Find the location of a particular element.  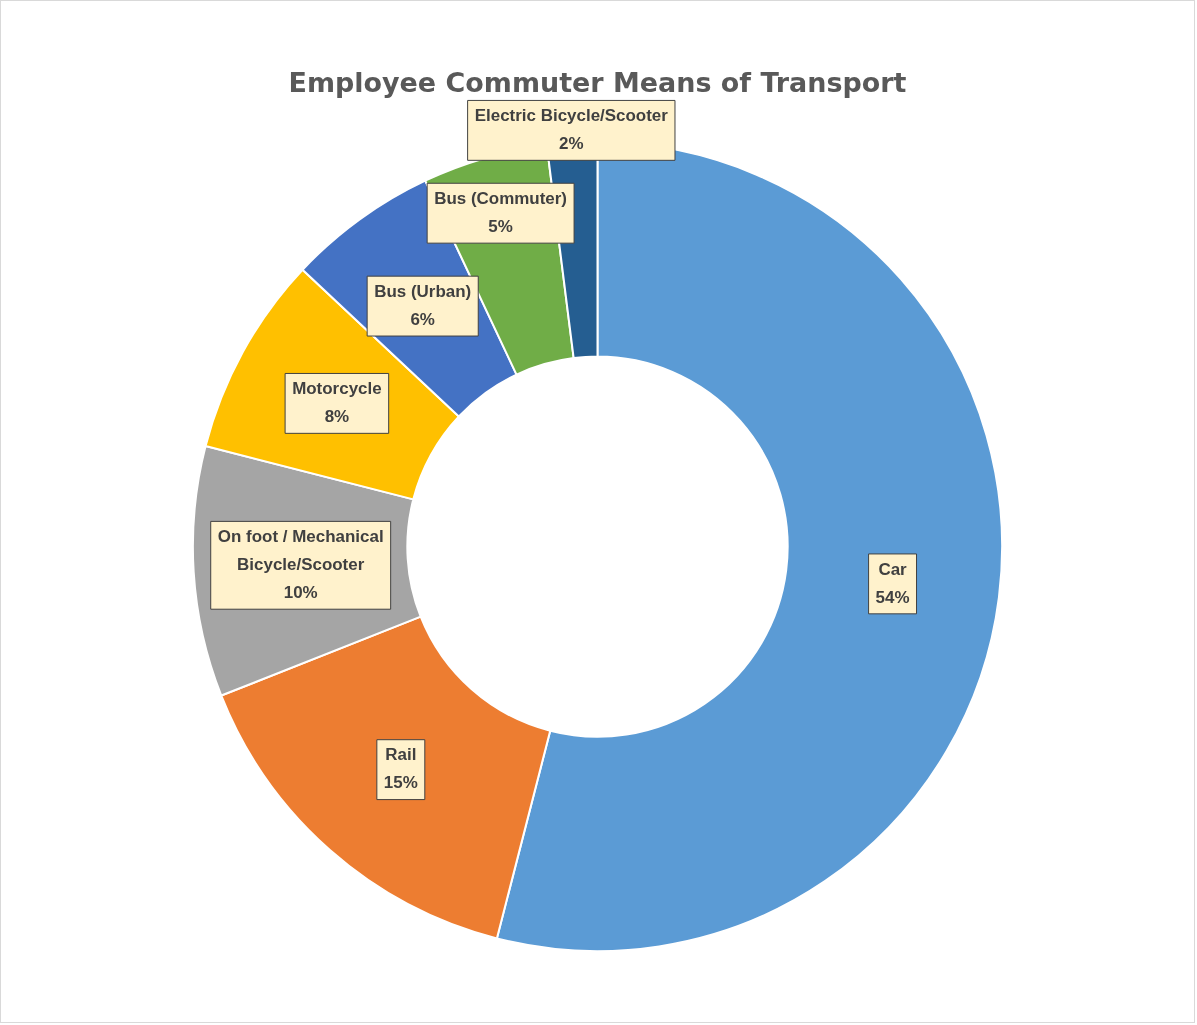

slice-label: Rail is located at coordinates (401, 755).